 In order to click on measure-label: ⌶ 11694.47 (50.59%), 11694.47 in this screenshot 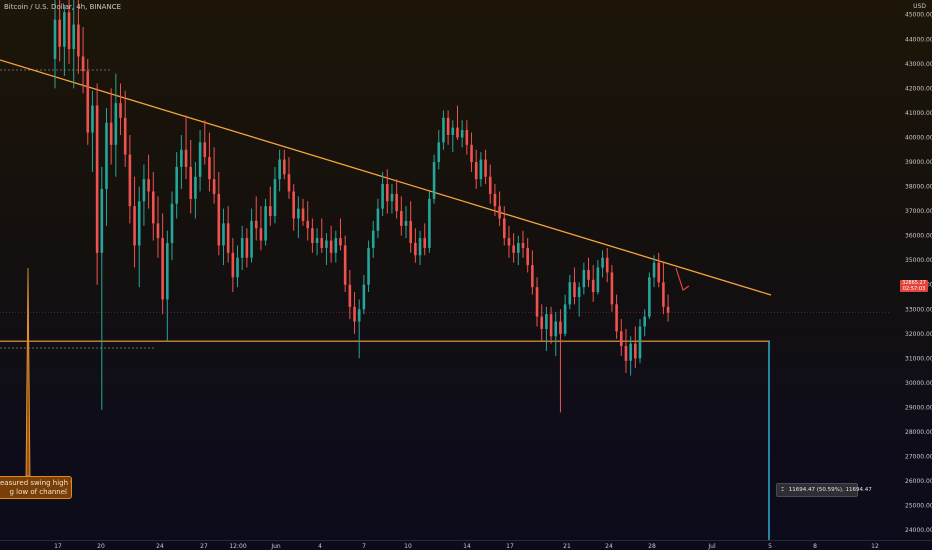, I will do `click(824, 490)`.